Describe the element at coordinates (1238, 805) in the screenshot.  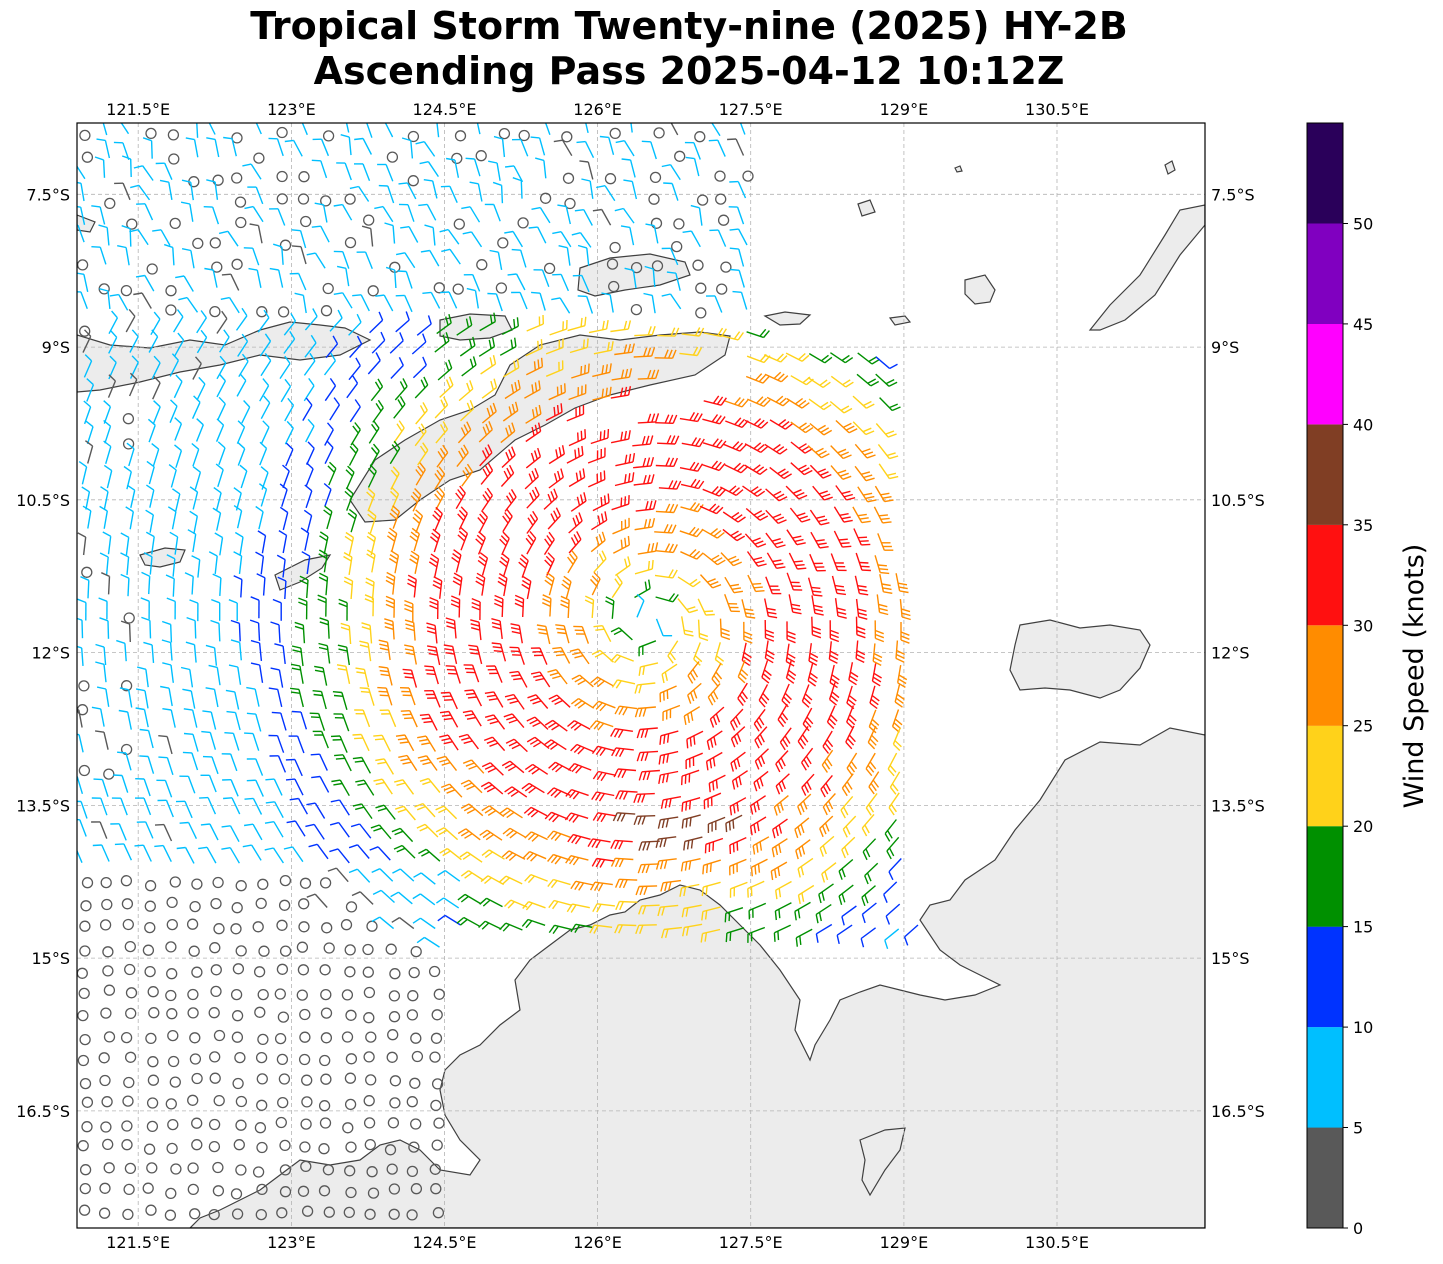
I see `lat-tick-label-right: 13.5°S` at that location.